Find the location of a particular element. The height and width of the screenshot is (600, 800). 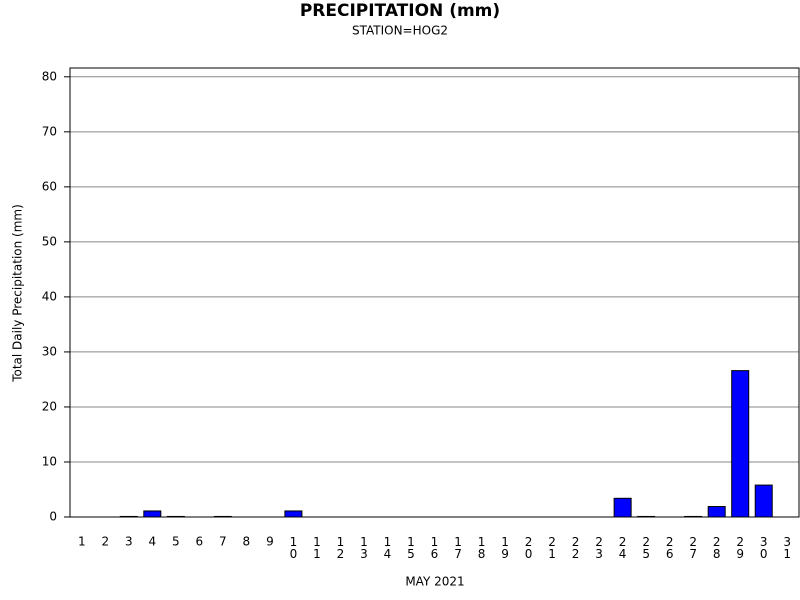

x-tick-label: 9 is located at coordinates (270, 542).